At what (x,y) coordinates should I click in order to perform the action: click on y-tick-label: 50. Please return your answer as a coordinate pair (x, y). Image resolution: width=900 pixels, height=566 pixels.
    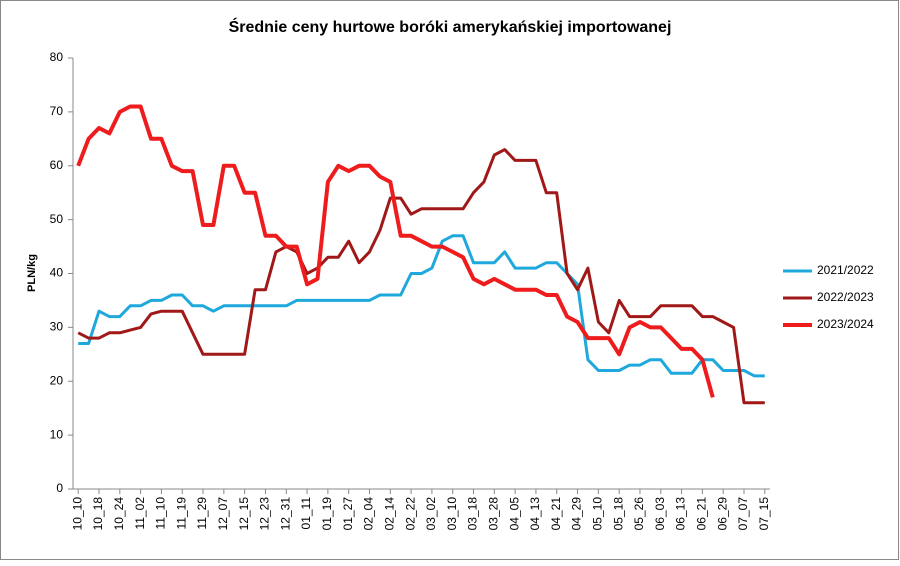
    Looking at the image, I should click on (57, 219).